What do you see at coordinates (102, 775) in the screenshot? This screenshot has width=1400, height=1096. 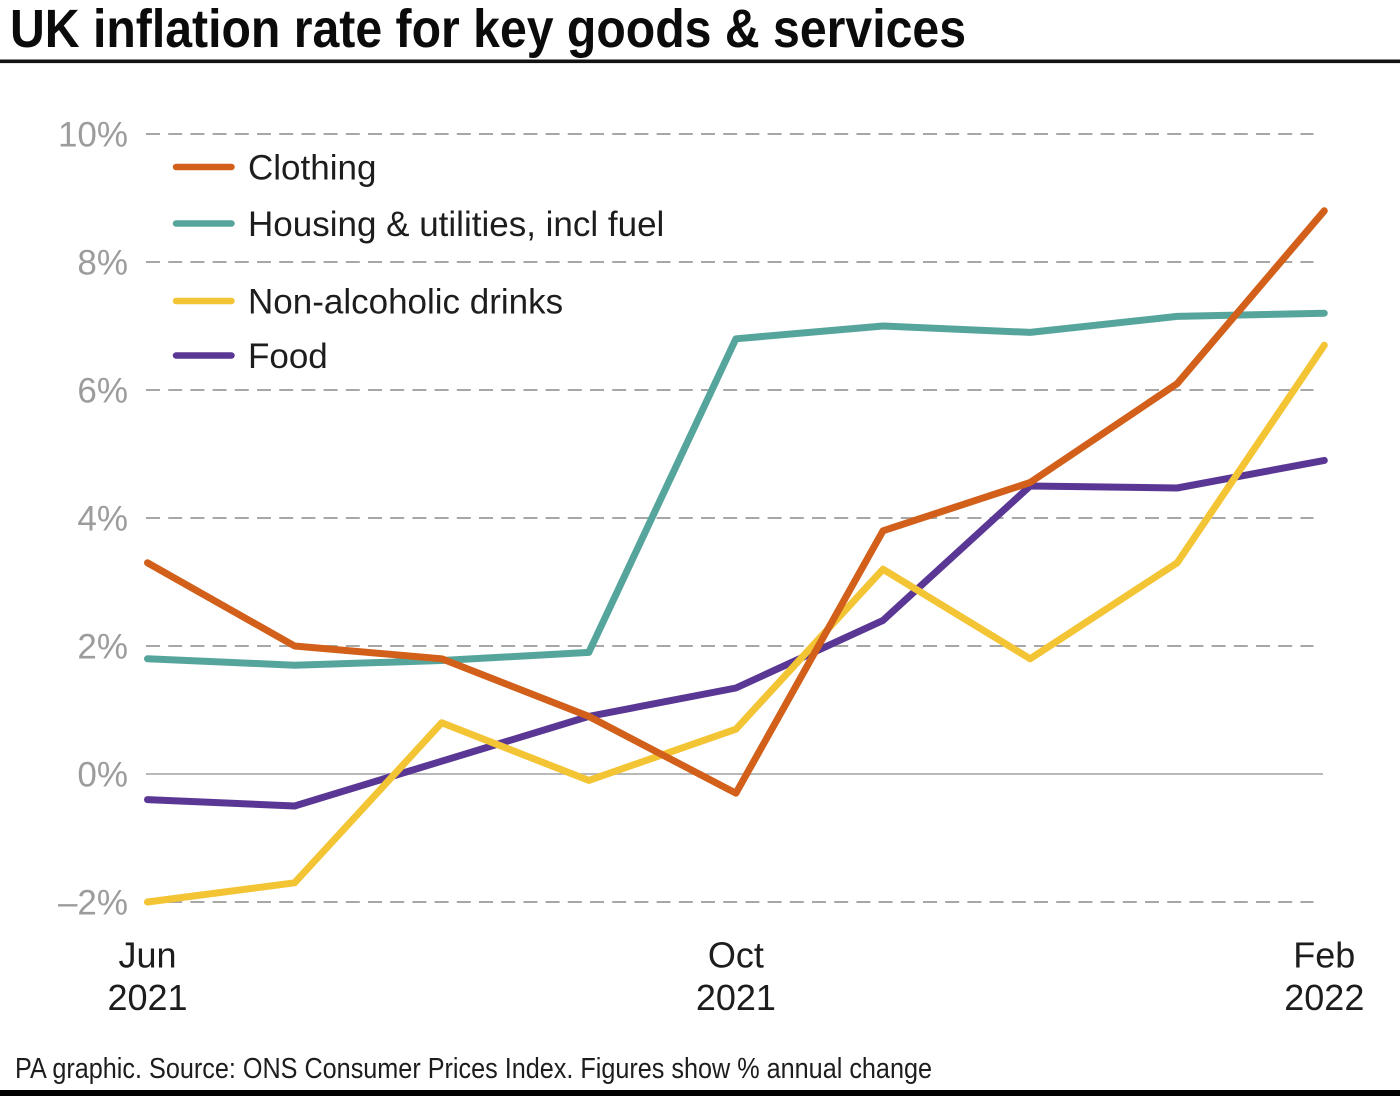 I see `svg-text: 0%` at bounding box center [102, 775].